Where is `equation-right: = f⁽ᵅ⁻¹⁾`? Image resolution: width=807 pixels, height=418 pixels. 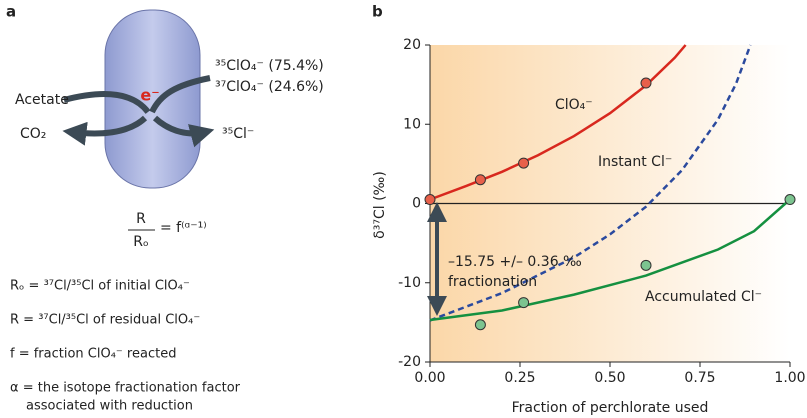
equation-right: = f⁽ᵅ⁻¹⁾ is located at coordinates (183, 228).